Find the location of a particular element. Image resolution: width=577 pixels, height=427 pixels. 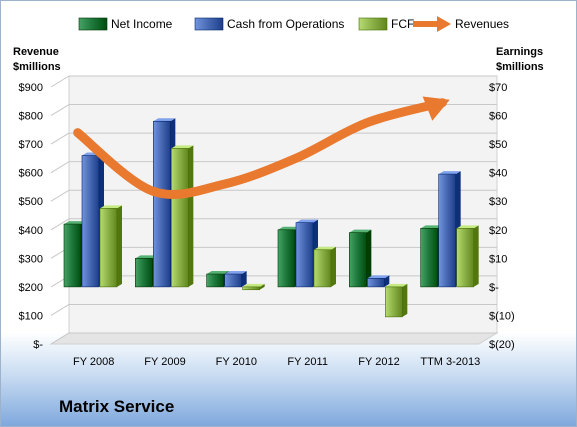

left-axis-tick-label: $300 is located at coordinates (31, 259).